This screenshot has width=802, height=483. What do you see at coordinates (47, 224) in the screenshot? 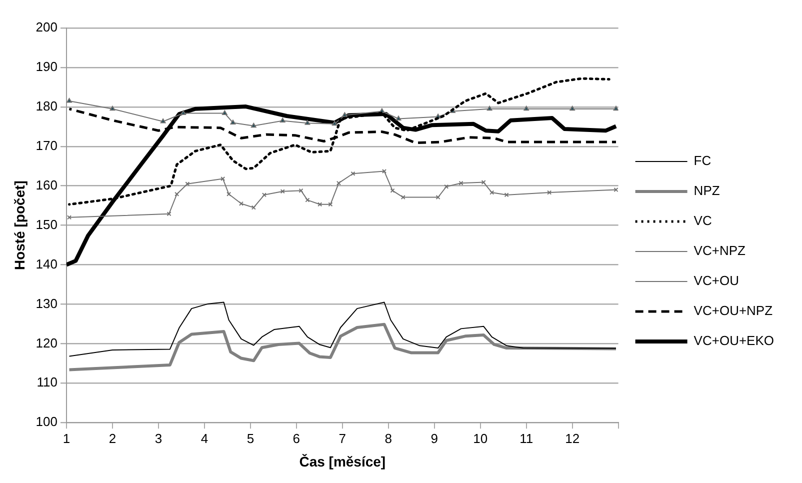
I see `y-tick-label: 150` at bounding box center [47, 224].